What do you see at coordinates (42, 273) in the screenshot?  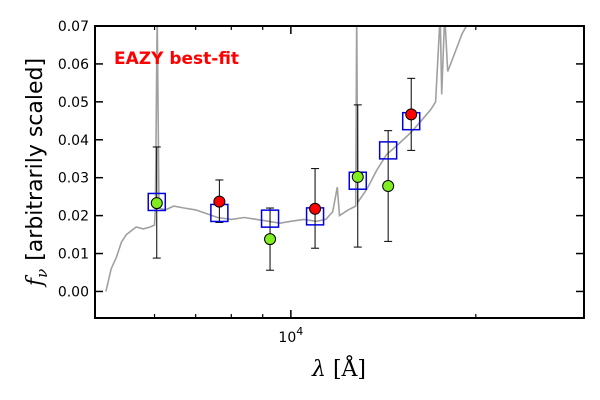 I see `y-axis-subscript: ν` at bounding box center [42, 273].